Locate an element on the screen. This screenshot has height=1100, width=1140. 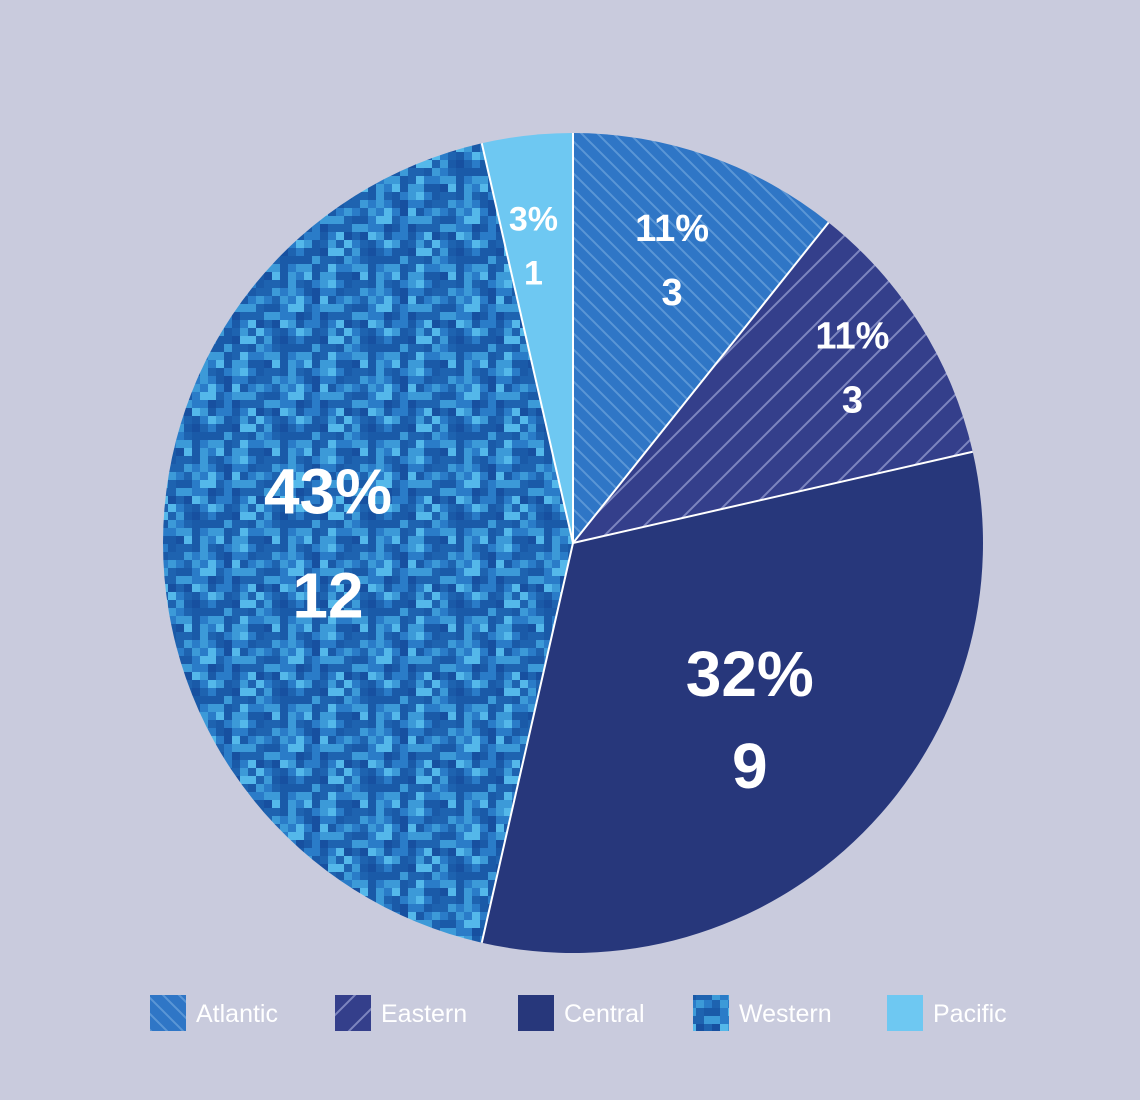
slice-divider-pacific is located at coordinates (527, 343).